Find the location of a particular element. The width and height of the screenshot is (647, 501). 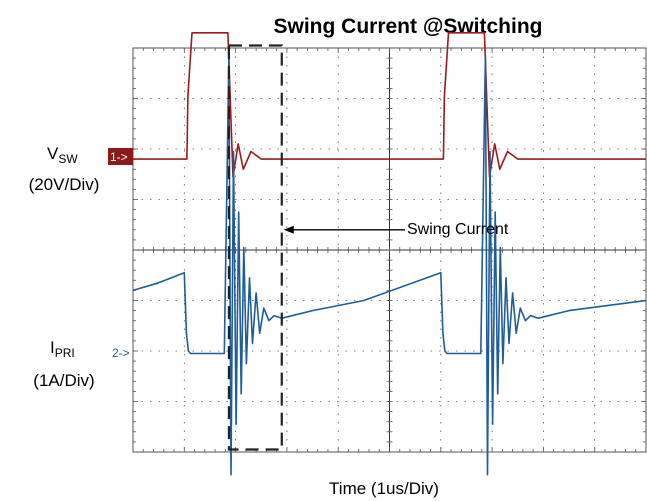

ch2-label: IPRI is located at coordinates (62, 349).